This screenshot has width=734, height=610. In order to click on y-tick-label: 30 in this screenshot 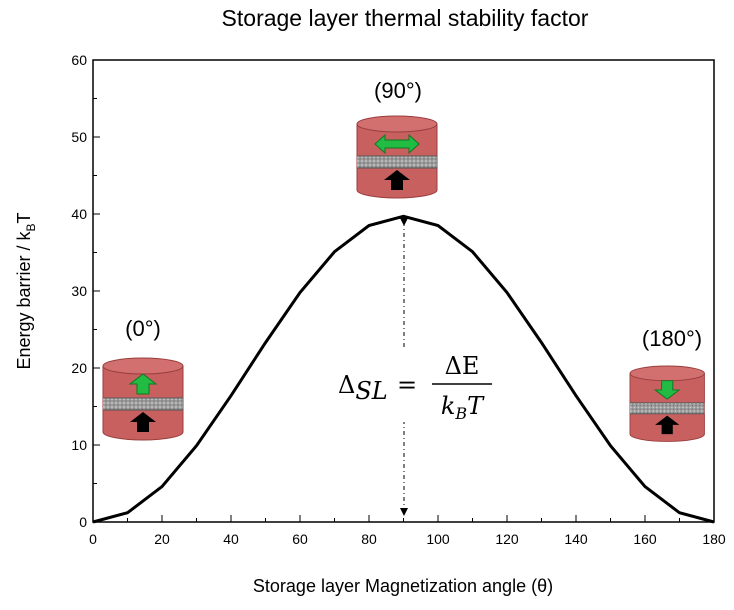, I will do `click(79, 291)`.